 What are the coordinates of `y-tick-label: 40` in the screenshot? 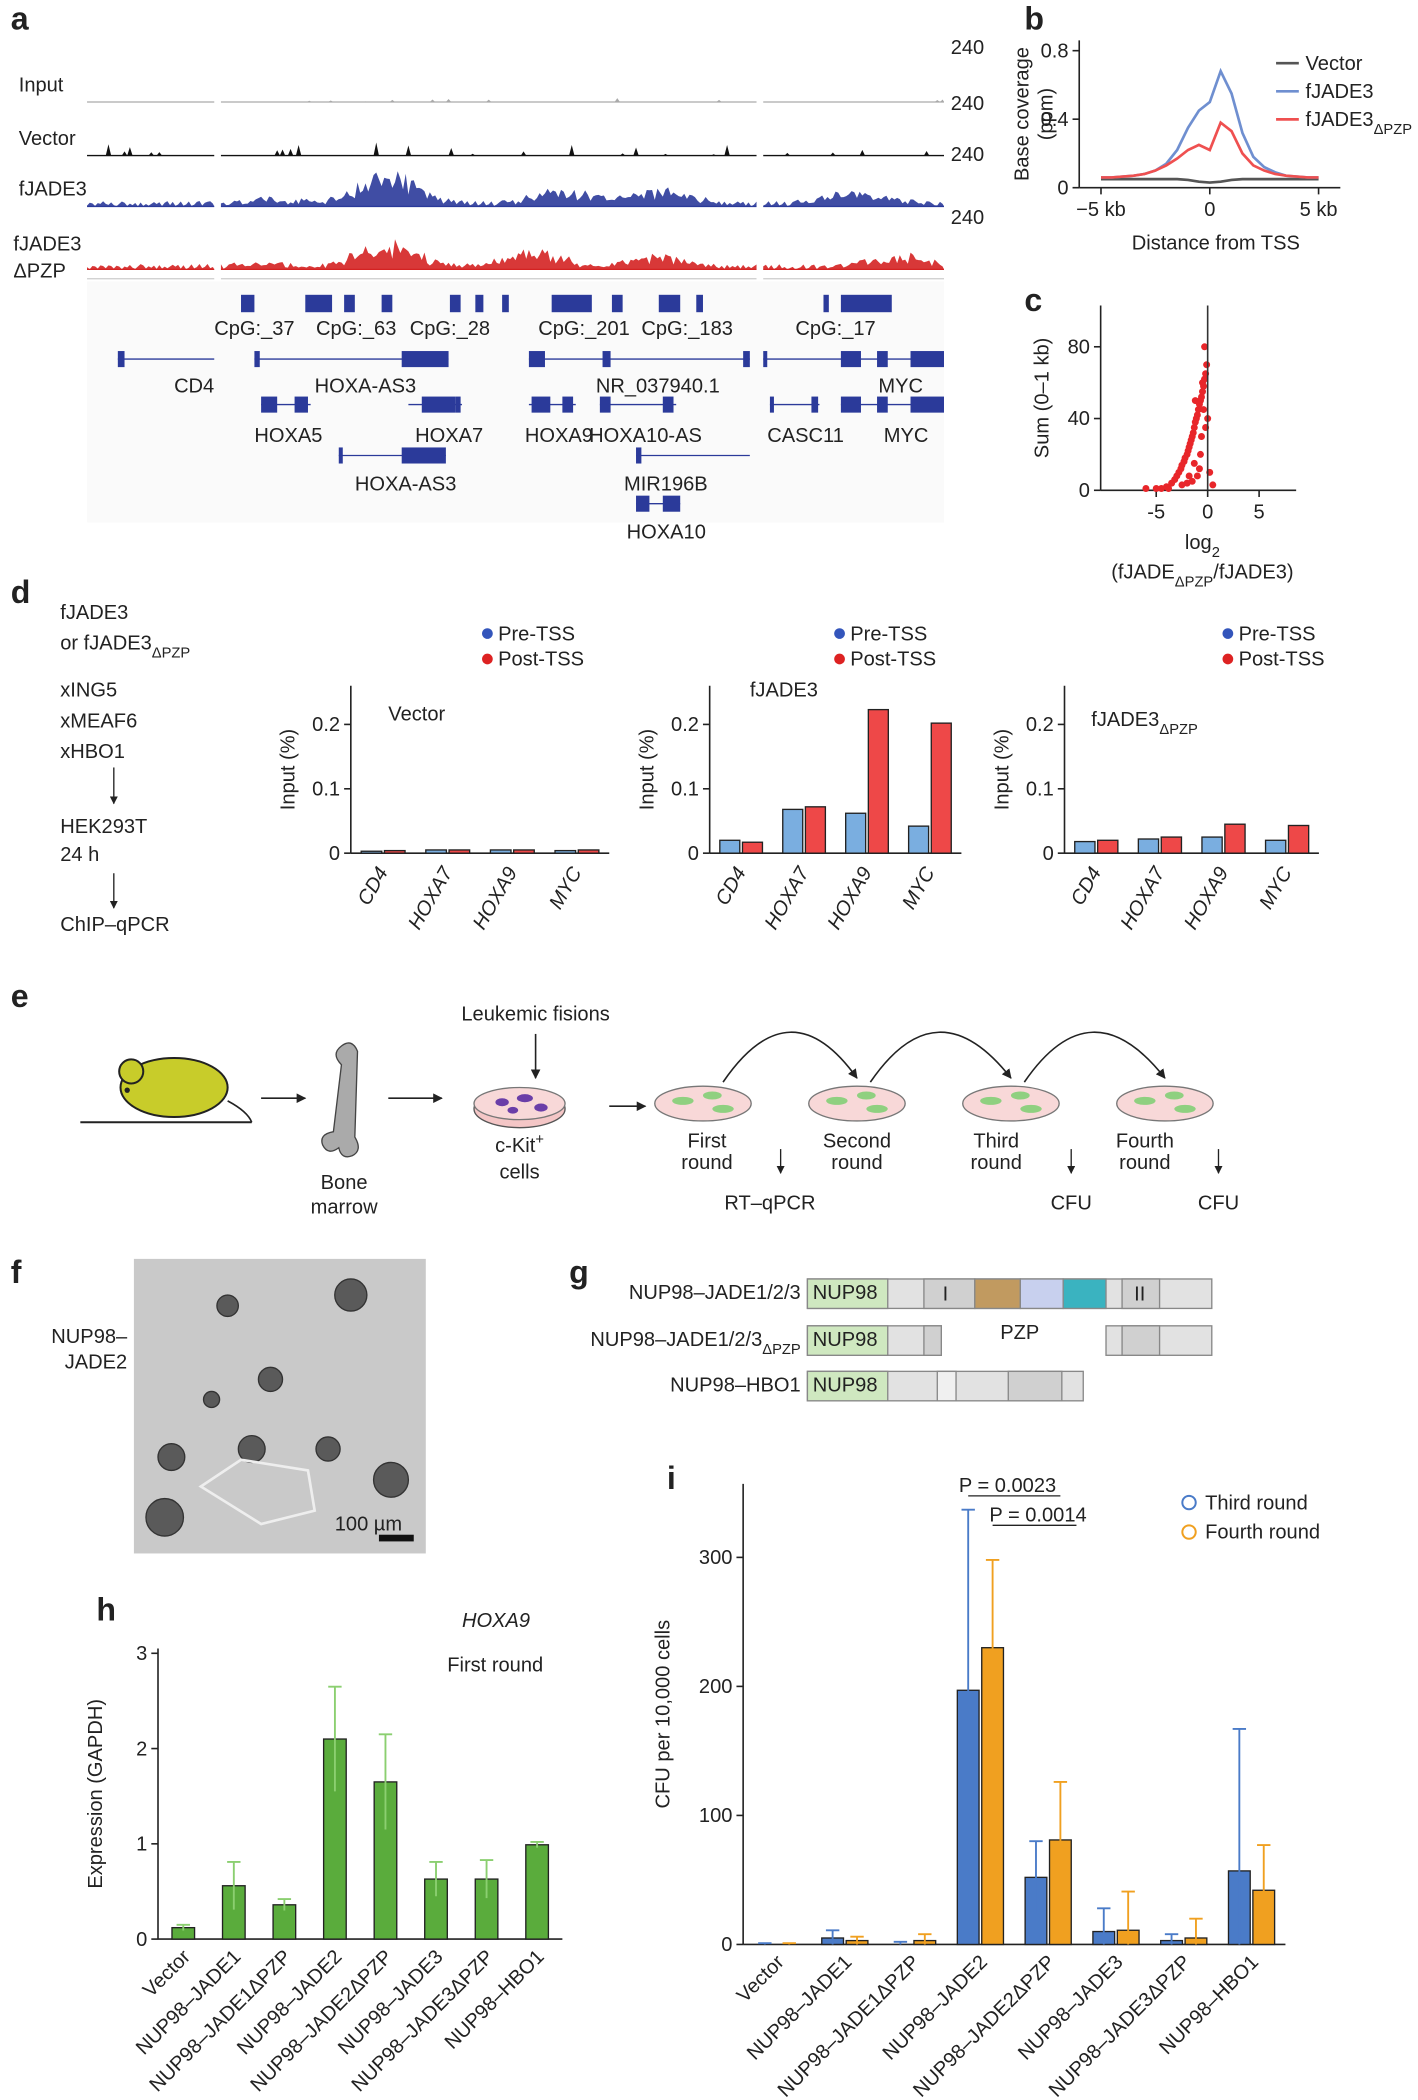 It's located at (1079, 419).